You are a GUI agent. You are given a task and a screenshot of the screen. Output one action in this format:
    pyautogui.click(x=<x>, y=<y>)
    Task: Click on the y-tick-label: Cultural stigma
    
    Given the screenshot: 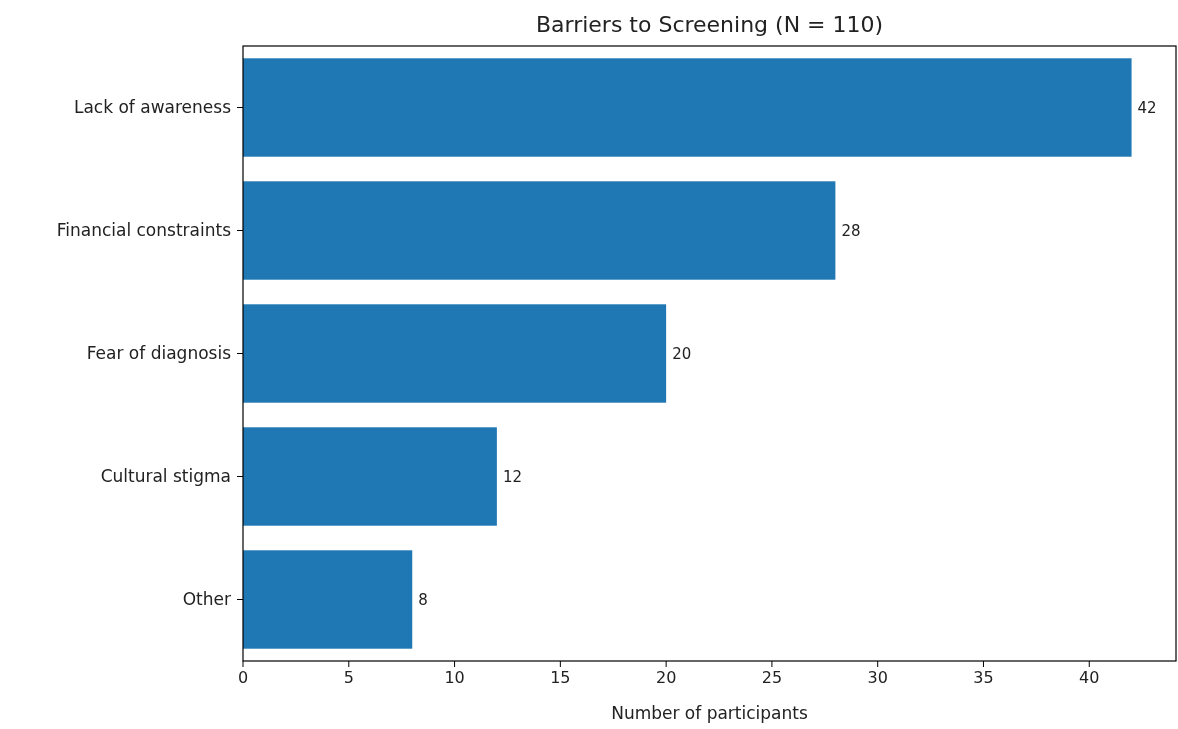 What is the action you would take?
    pyautogui.click(x=165, y=476)
    